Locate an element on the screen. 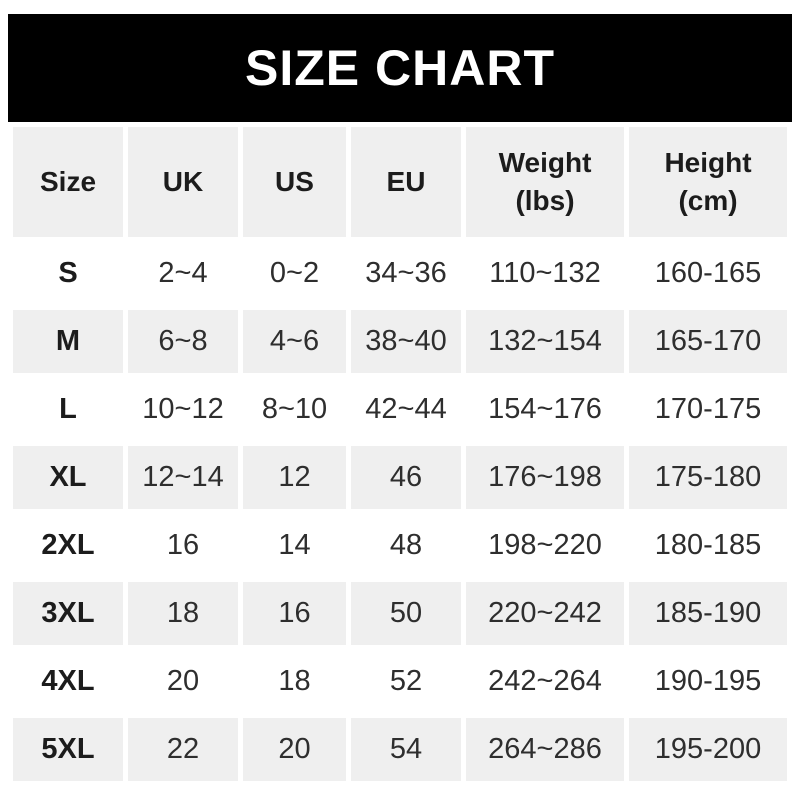 The width and height of the screenshot is (800, 800). cell-size: 2XL is located at coordinates (68, 545).